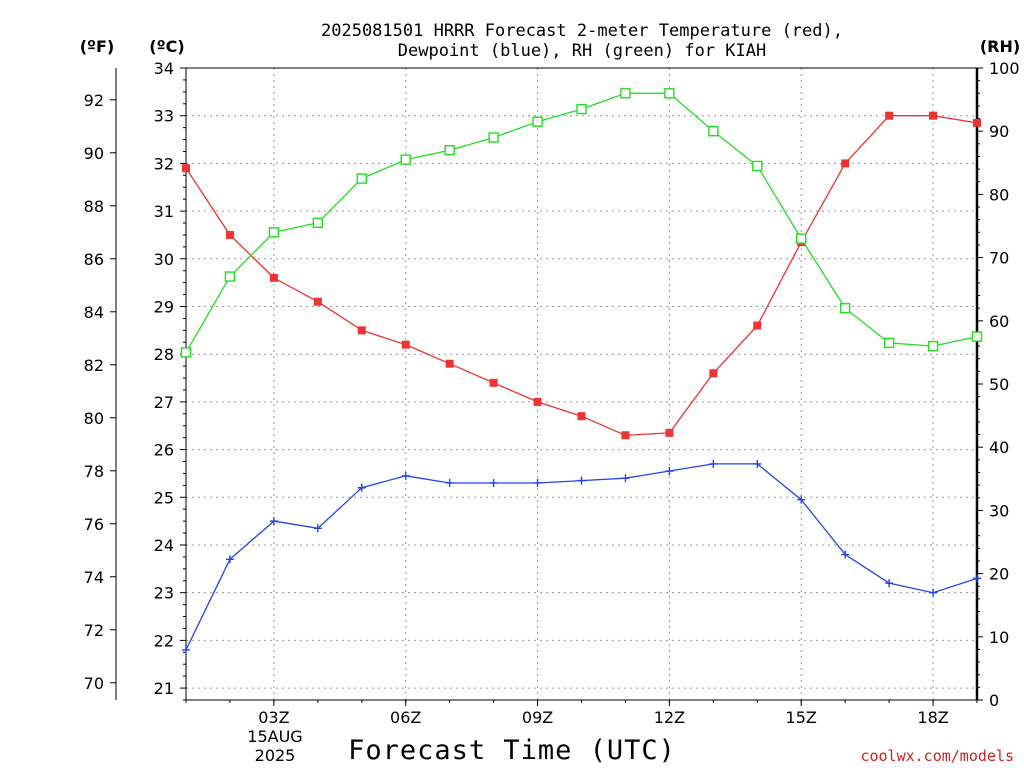 The width and height of the screenshot is (1024, 768). Describe the element at coordinates (164, 402) in the screenshot. I see `celsius-tick-label: 27` at that location.